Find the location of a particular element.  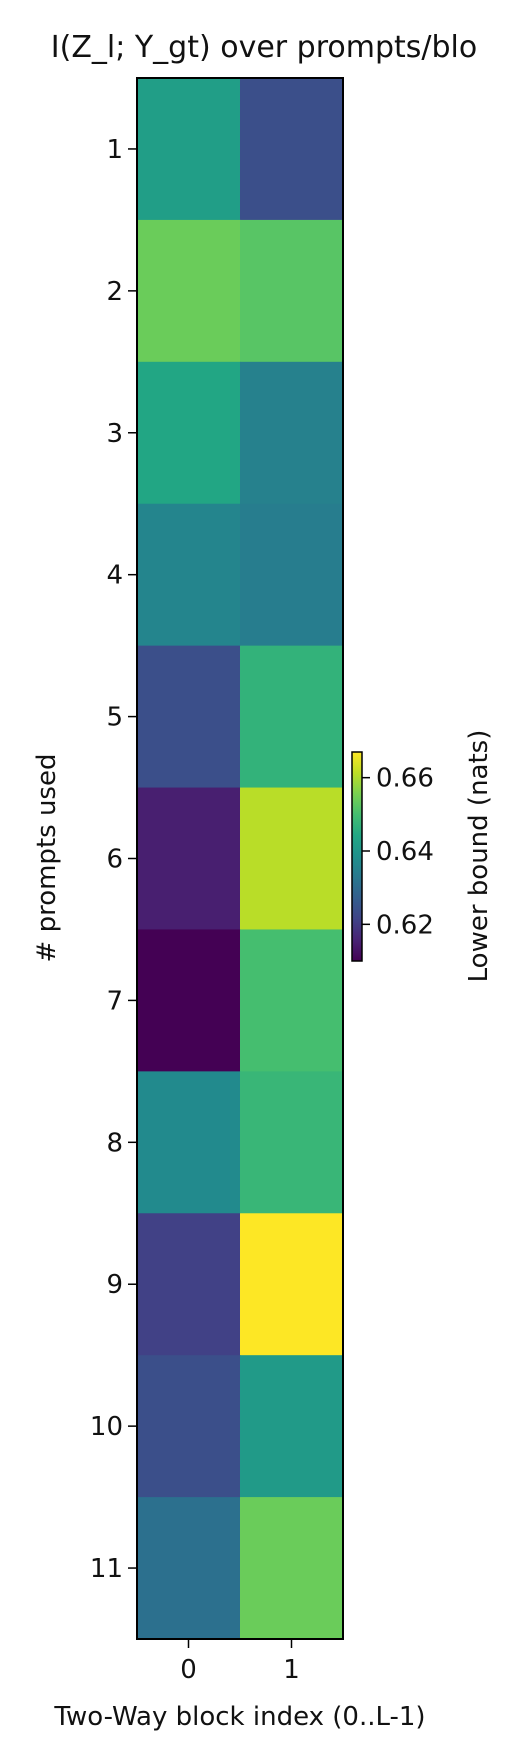

x-axis-label: Two-Way block index (0..L-1) is located at coordinates (239, 1717).